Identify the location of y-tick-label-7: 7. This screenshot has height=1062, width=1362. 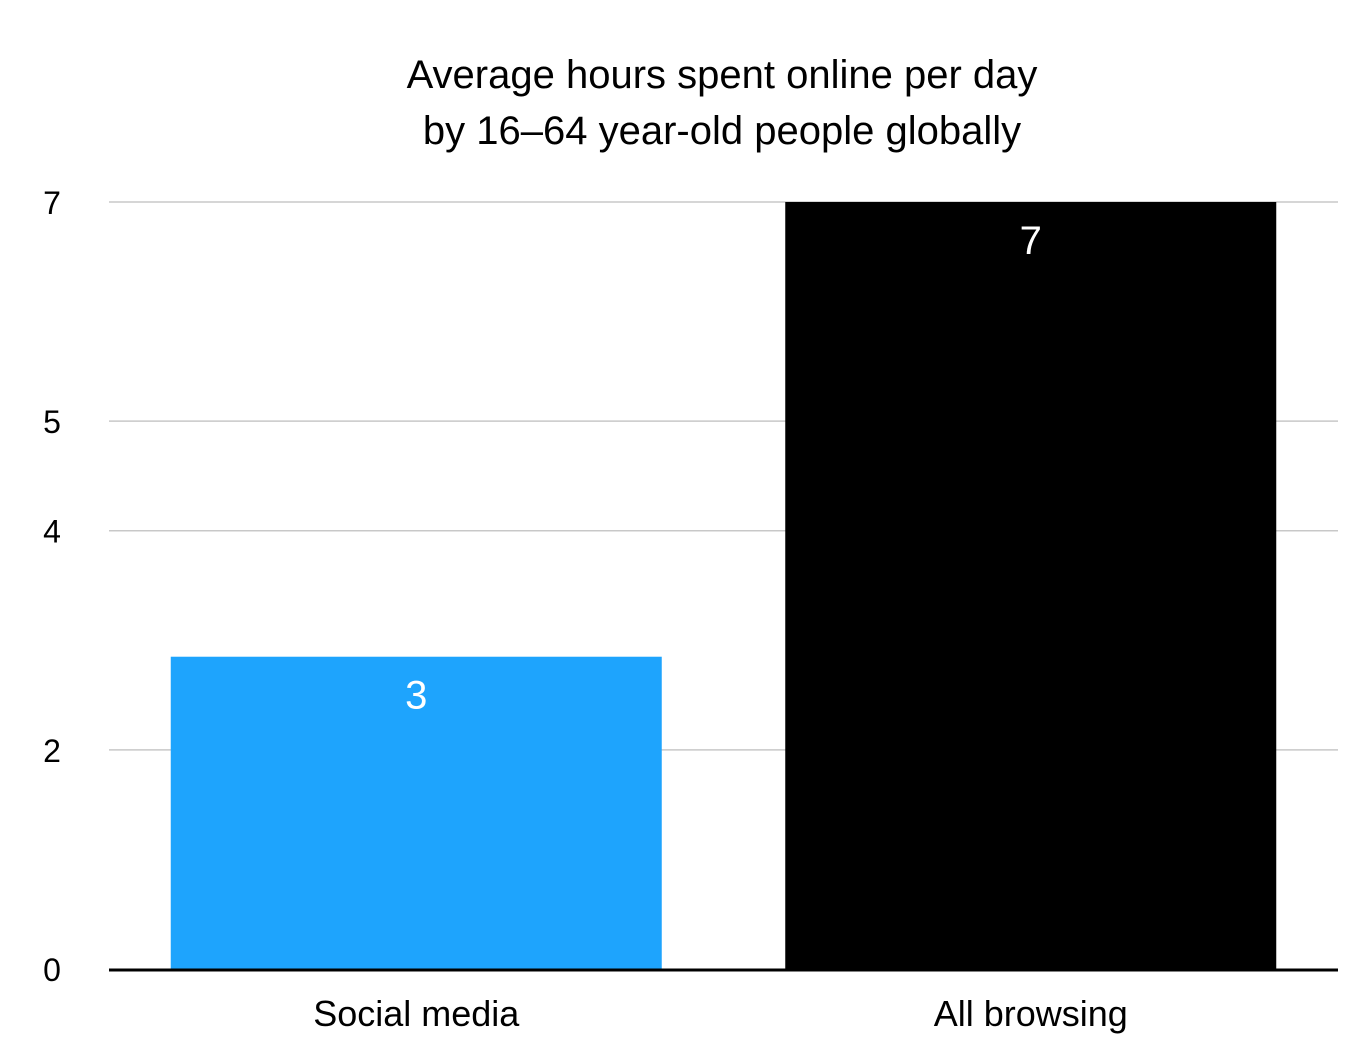
(52, 203).